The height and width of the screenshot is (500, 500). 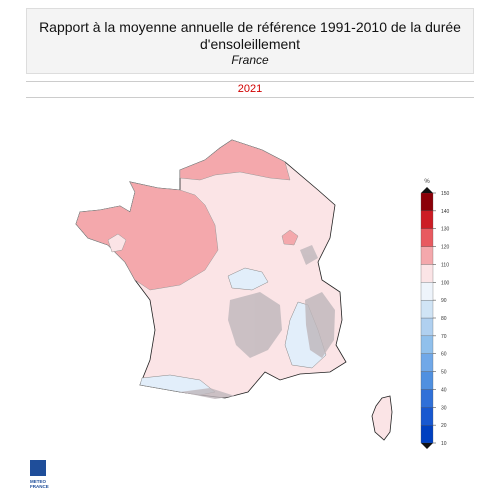 I want to click on year: 2021, so click(x=250, y=89).